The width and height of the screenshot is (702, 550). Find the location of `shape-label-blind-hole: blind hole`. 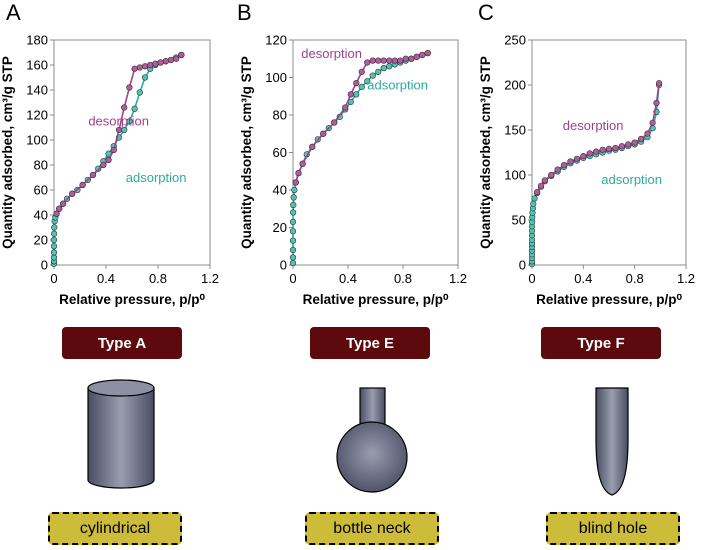

shape-label-blind-hole: blind hole is located at coordinates (613, 528).